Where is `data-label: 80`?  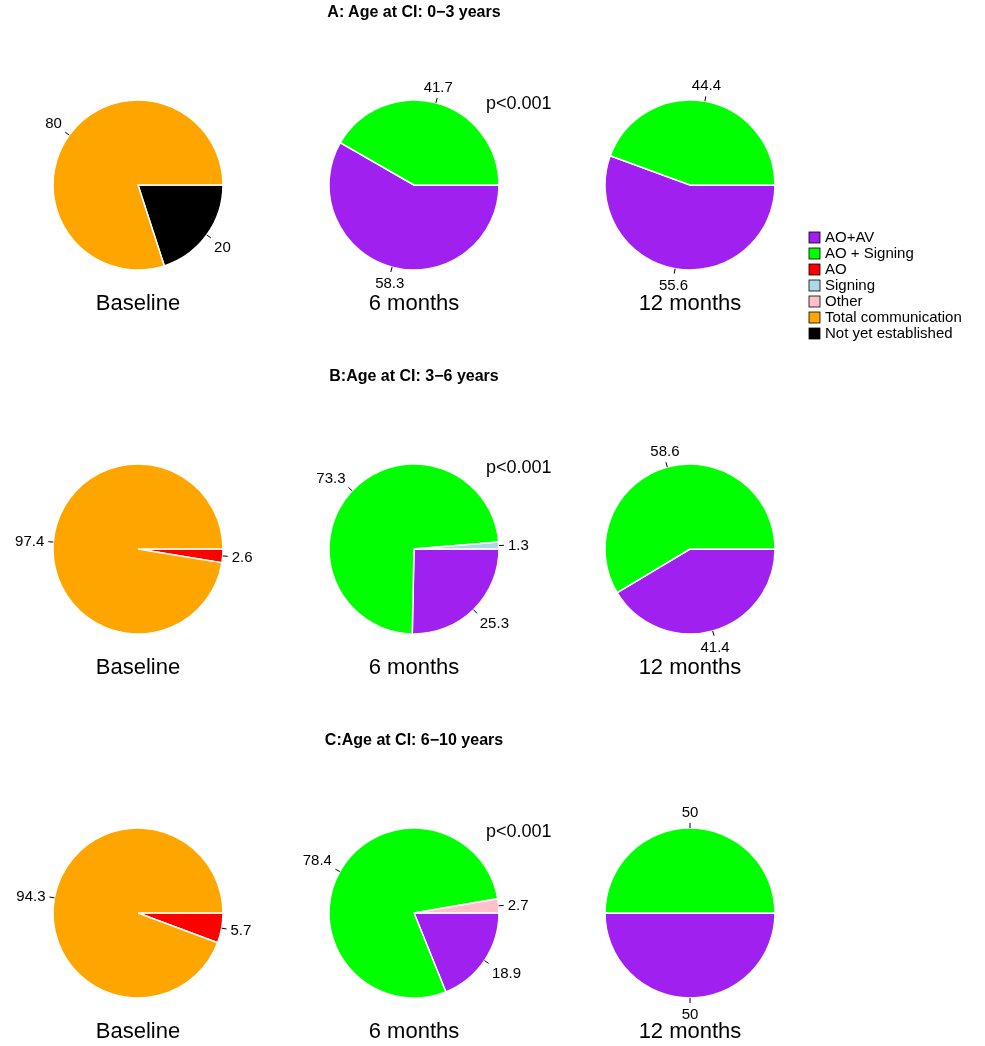 data-label: 80 is located at coordinates (53, 122).